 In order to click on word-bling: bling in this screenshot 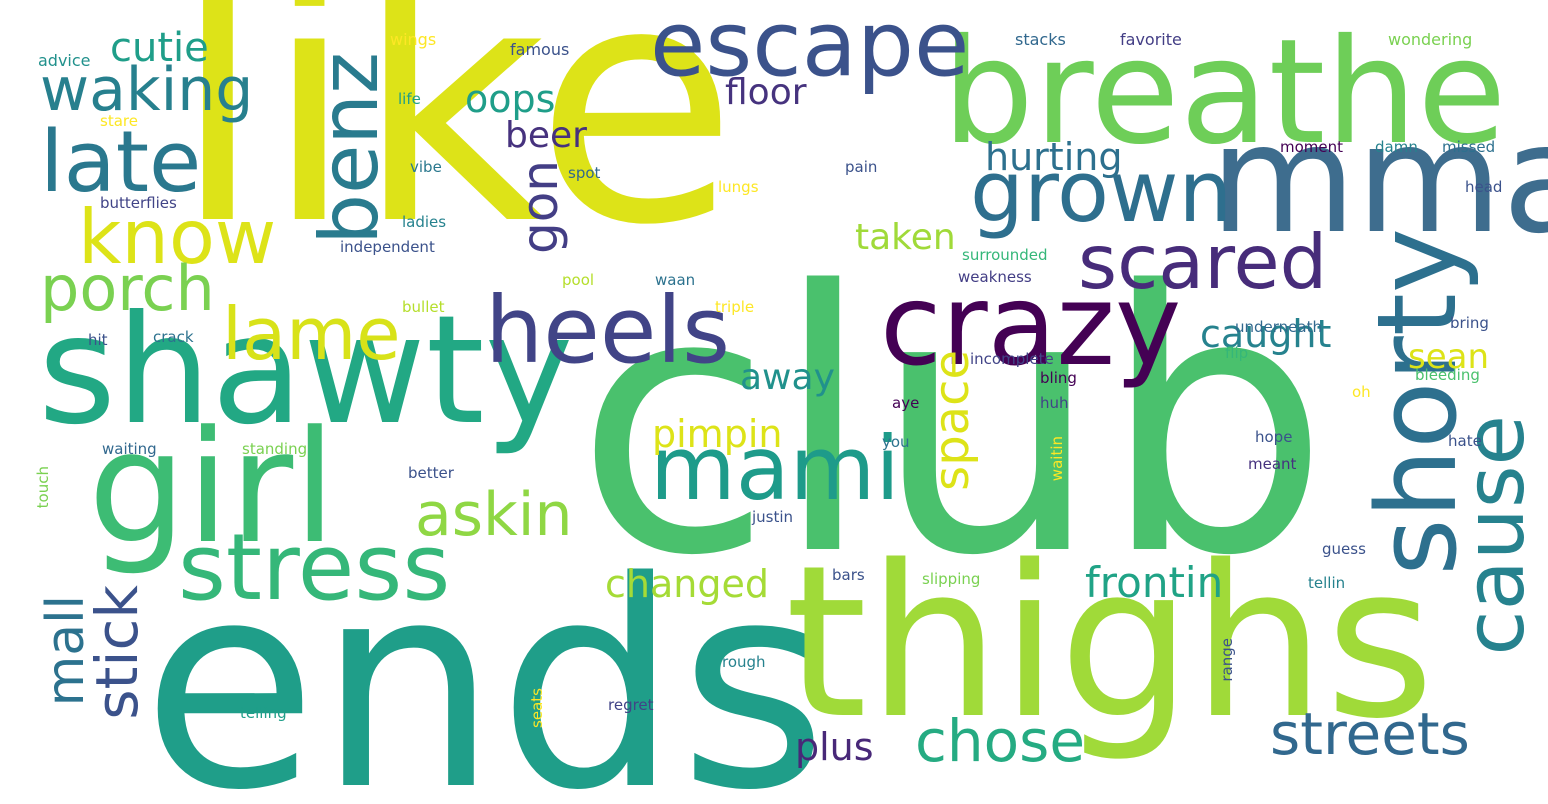, I will do `click(1058, 378)`.